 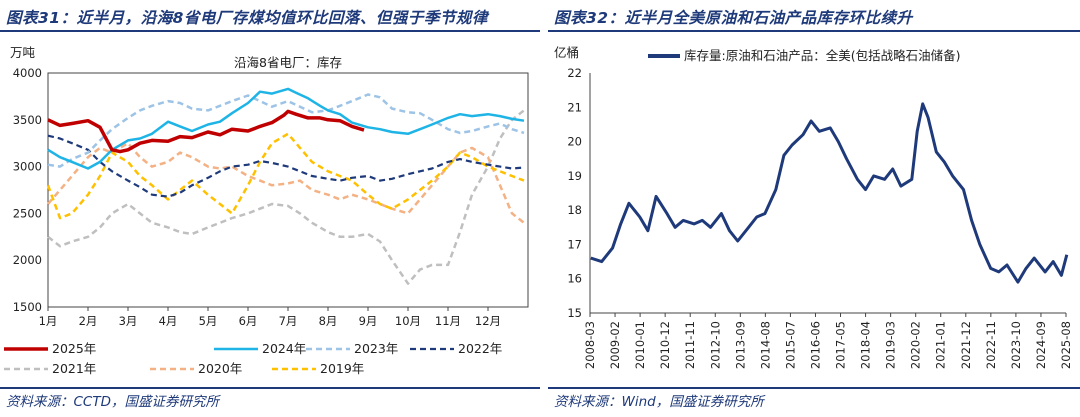 What do you see at coordinates (991, 345) in the screenshot?
I see `x-tick-label: 2022-11` at bounding box center [991, 345].